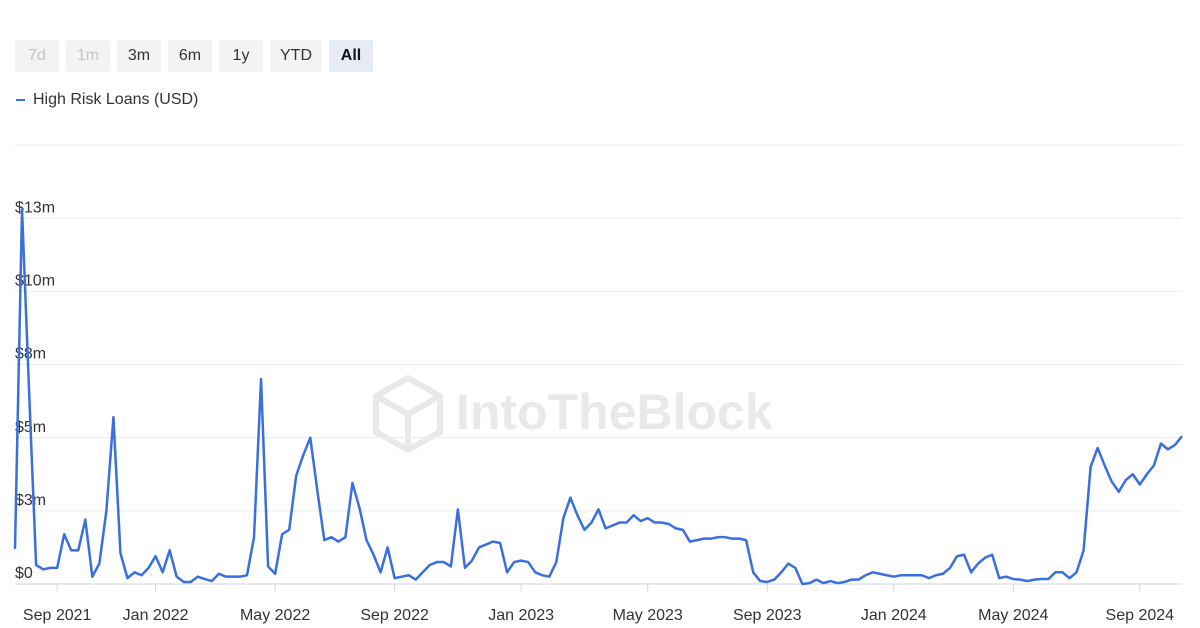 The height and width of the screenshot is (628, 1200). I want to click on y-tick-label: $0, so click(24, 573).